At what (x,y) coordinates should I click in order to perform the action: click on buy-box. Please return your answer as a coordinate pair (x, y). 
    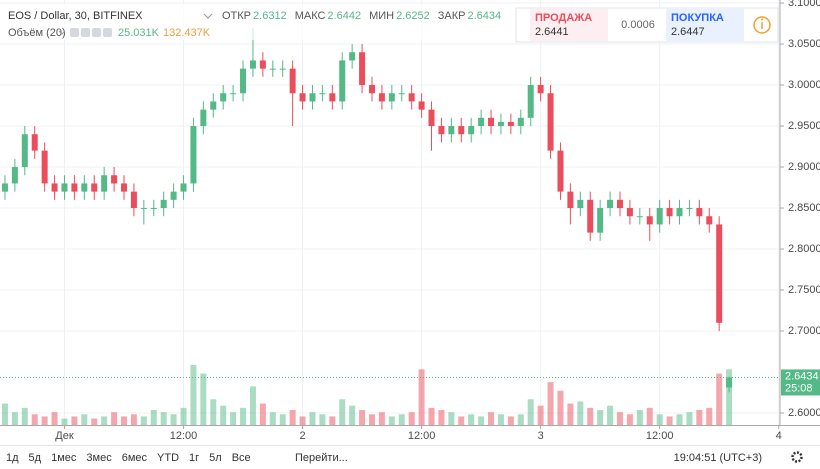
    Looking at the image, I should click on (705, 25).